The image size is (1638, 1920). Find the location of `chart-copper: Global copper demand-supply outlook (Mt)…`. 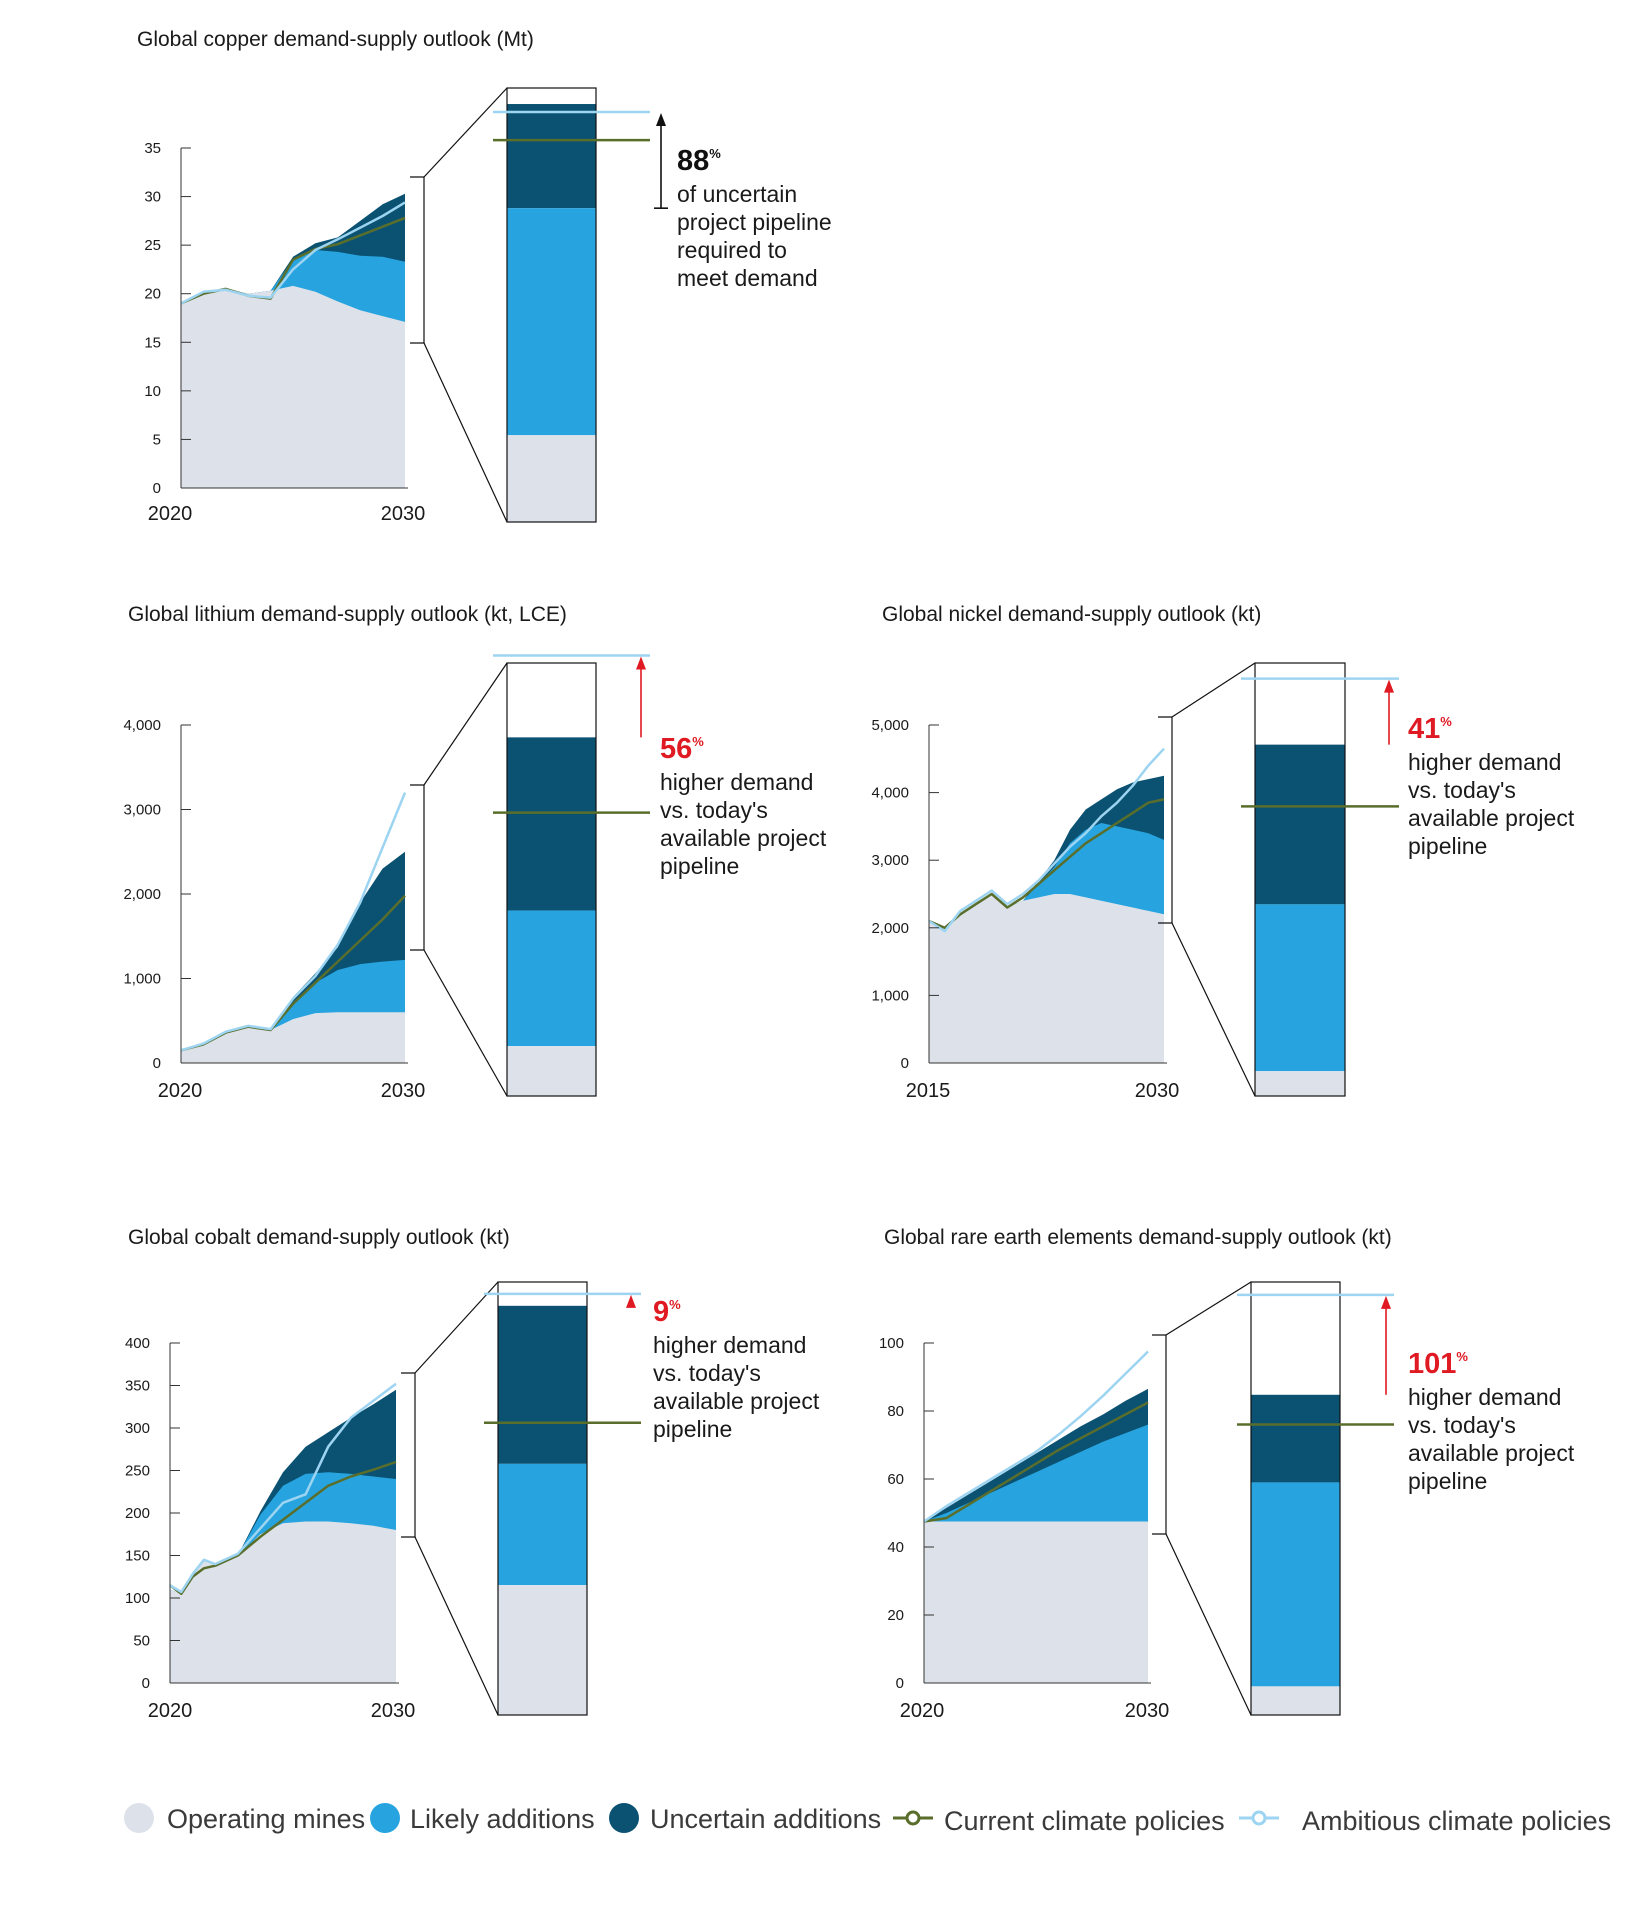

chart-copper: Global copper demand-supply outlook (Mt)… is located at coordinates (484, 276).